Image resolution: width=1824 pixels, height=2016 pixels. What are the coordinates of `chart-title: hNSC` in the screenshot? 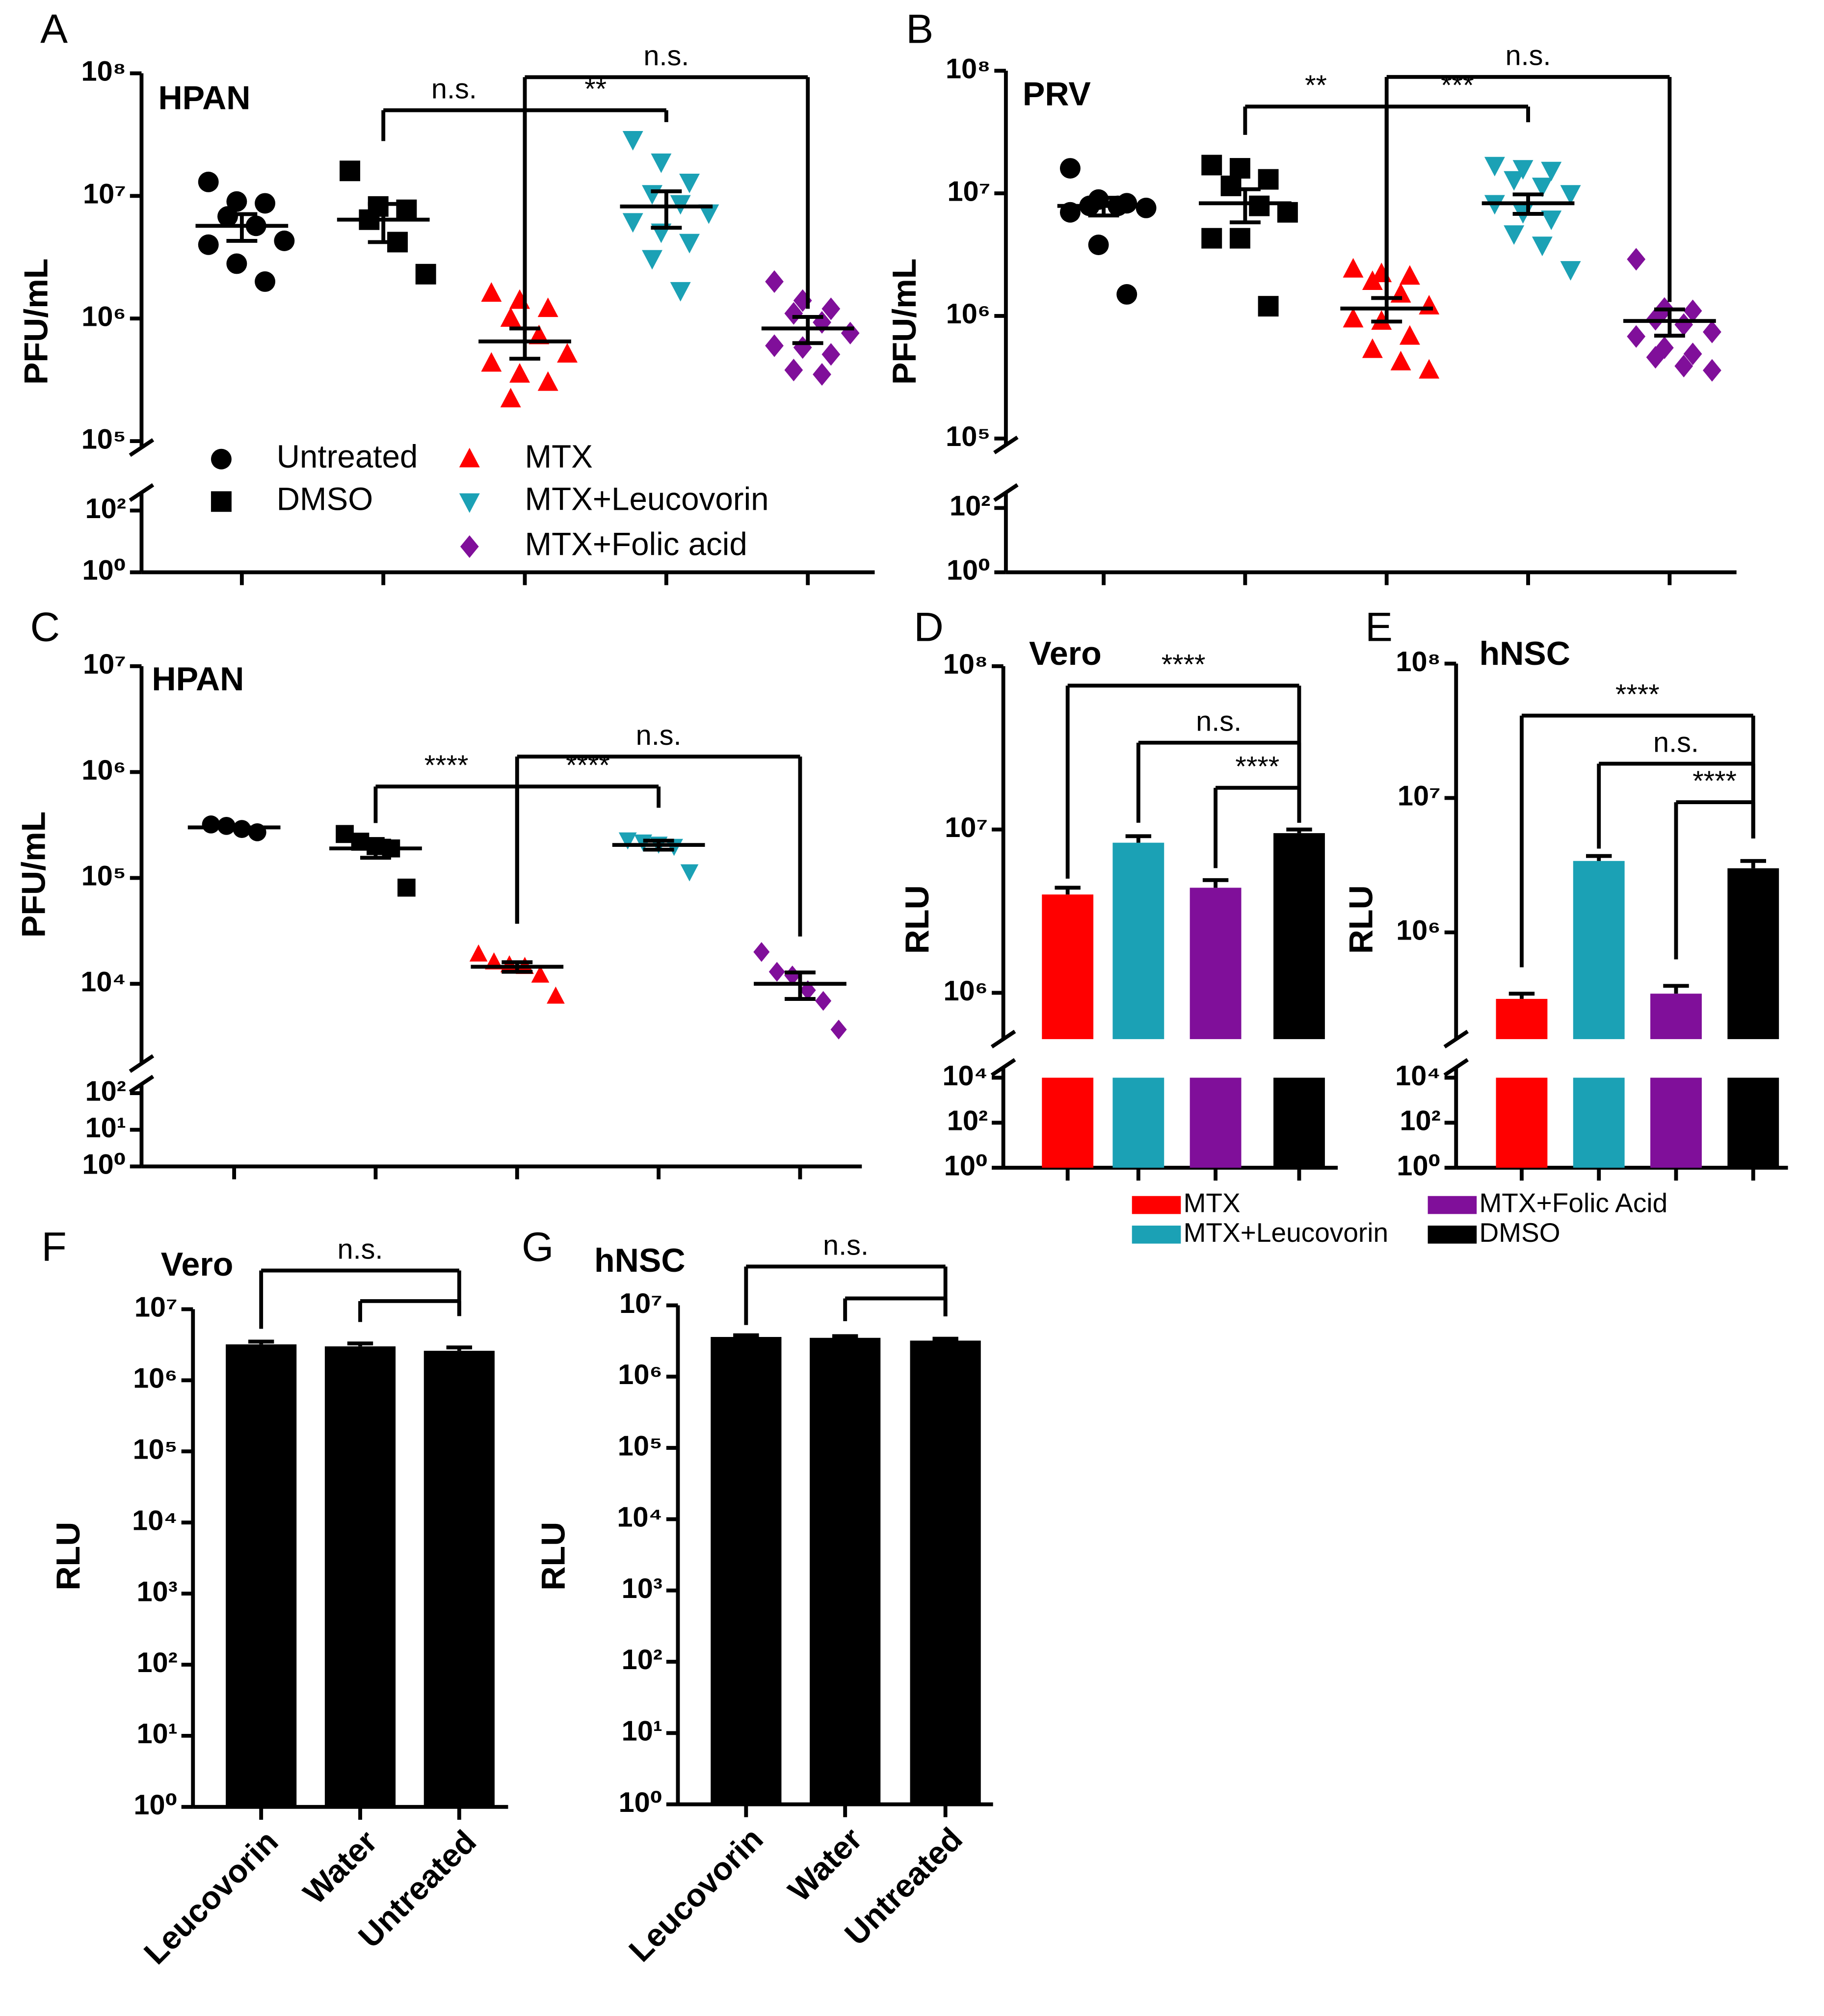 It's located at (1525, 653).